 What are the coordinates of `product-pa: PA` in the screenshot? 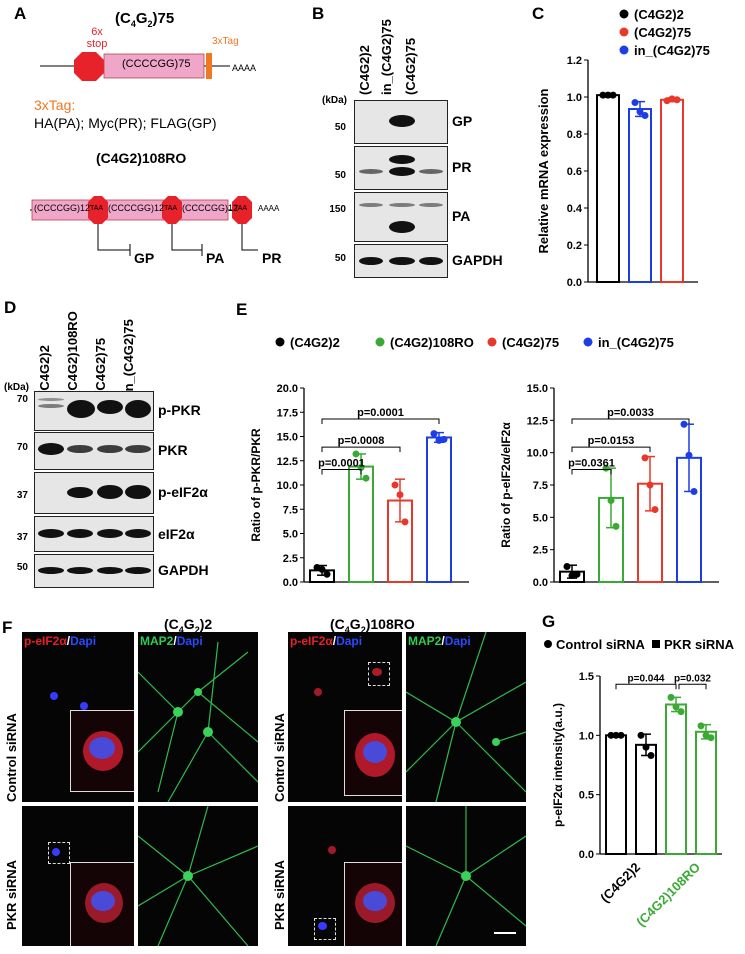 It's located at (215, 258).